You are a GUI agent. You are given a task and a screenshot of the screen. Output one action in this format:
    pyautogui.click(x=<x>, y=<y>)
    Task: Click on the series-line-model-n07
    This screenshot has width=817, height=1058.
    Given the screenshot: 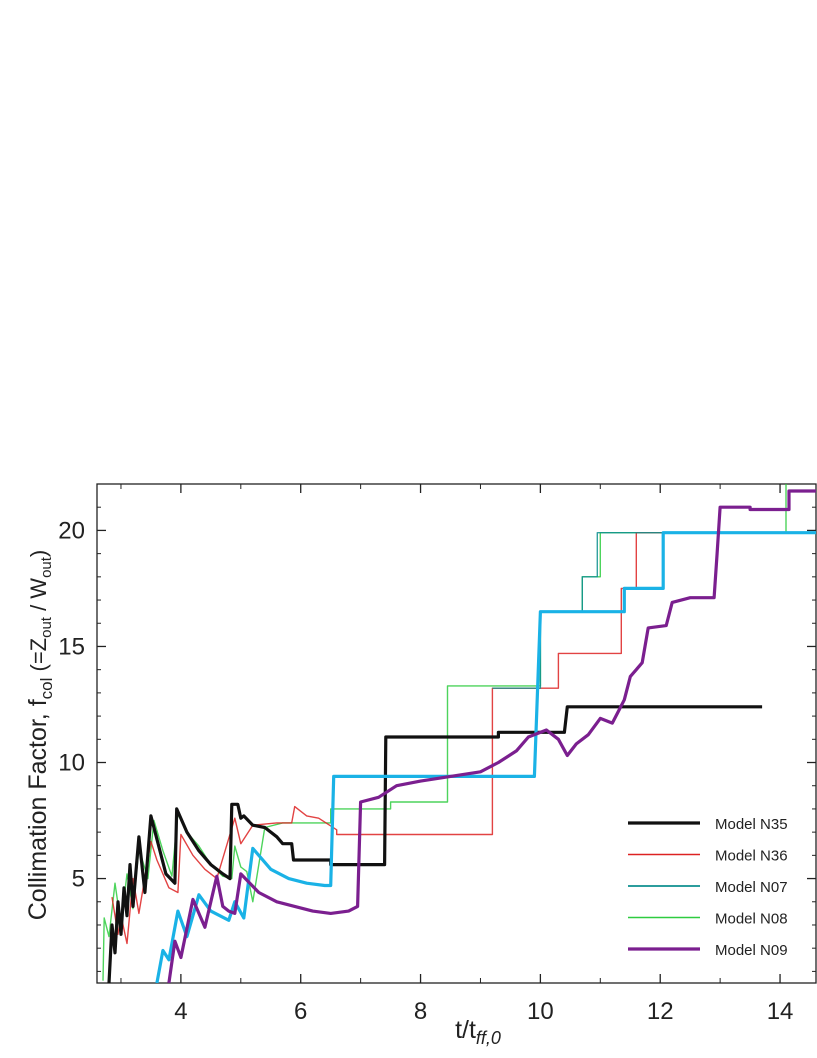 What is the action you would take?
    pyautogui.click(x=648, y=610)
    